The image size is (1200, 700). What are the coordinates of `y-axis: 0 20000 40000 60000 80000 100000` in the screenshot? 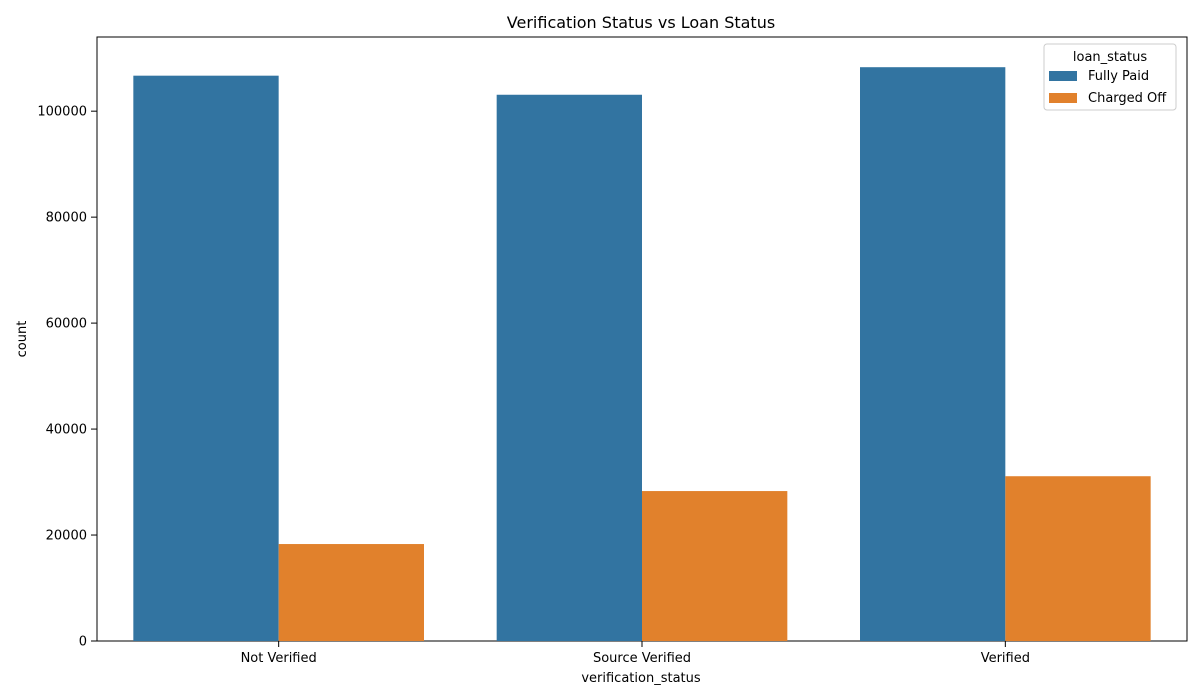 It's located at (67, 377).